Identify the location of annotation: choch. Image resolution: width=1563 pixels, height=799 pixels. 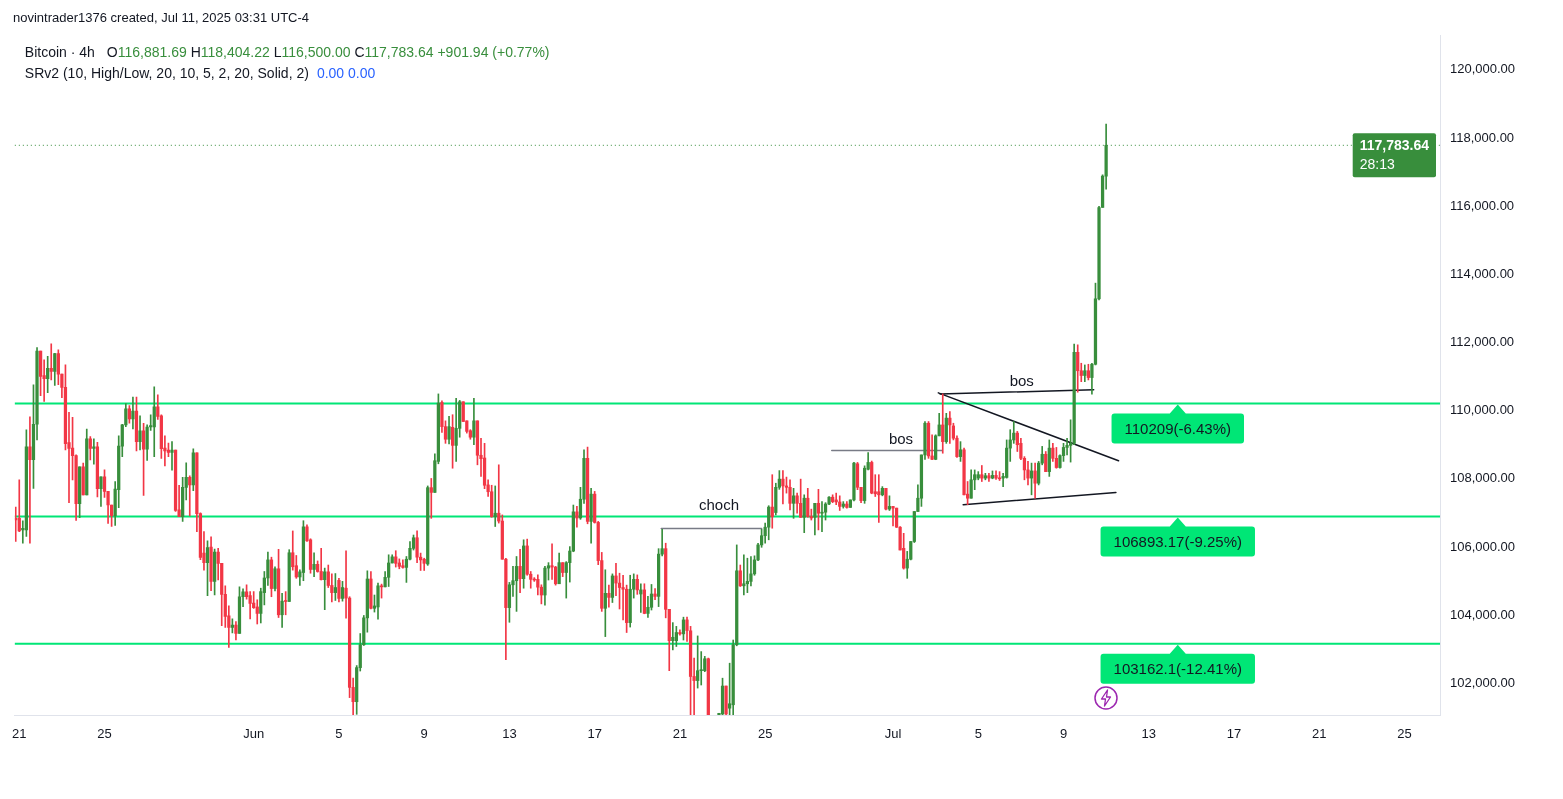
(718, 505).